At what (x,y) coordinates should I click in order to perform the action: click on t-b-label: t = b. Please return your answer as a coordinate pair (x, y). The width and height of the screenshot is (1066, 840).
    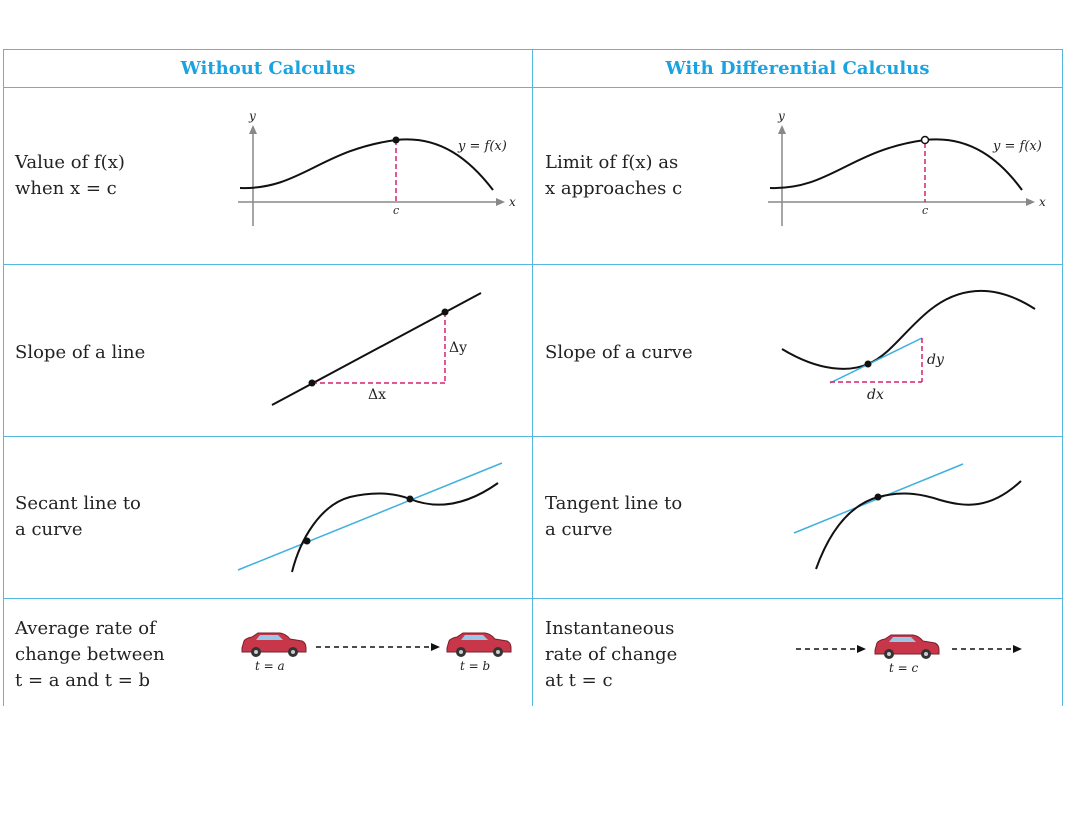
    Looking at the image, I should click on (475, 666).